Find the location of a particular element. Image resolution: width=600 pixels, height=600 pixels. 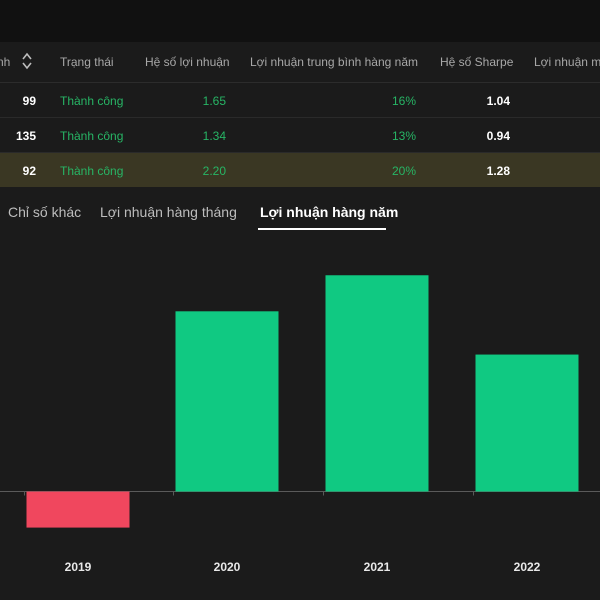

sort-icon is located at coordinates (27, 61).